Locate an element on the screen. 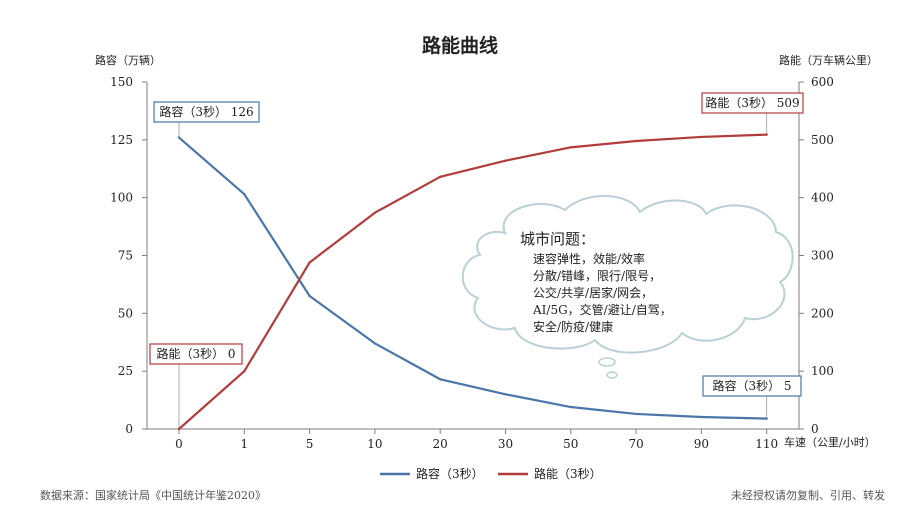 This screenshot has height=513, width=920. x-tick-label: 20 is located at coordinates (440, 444).